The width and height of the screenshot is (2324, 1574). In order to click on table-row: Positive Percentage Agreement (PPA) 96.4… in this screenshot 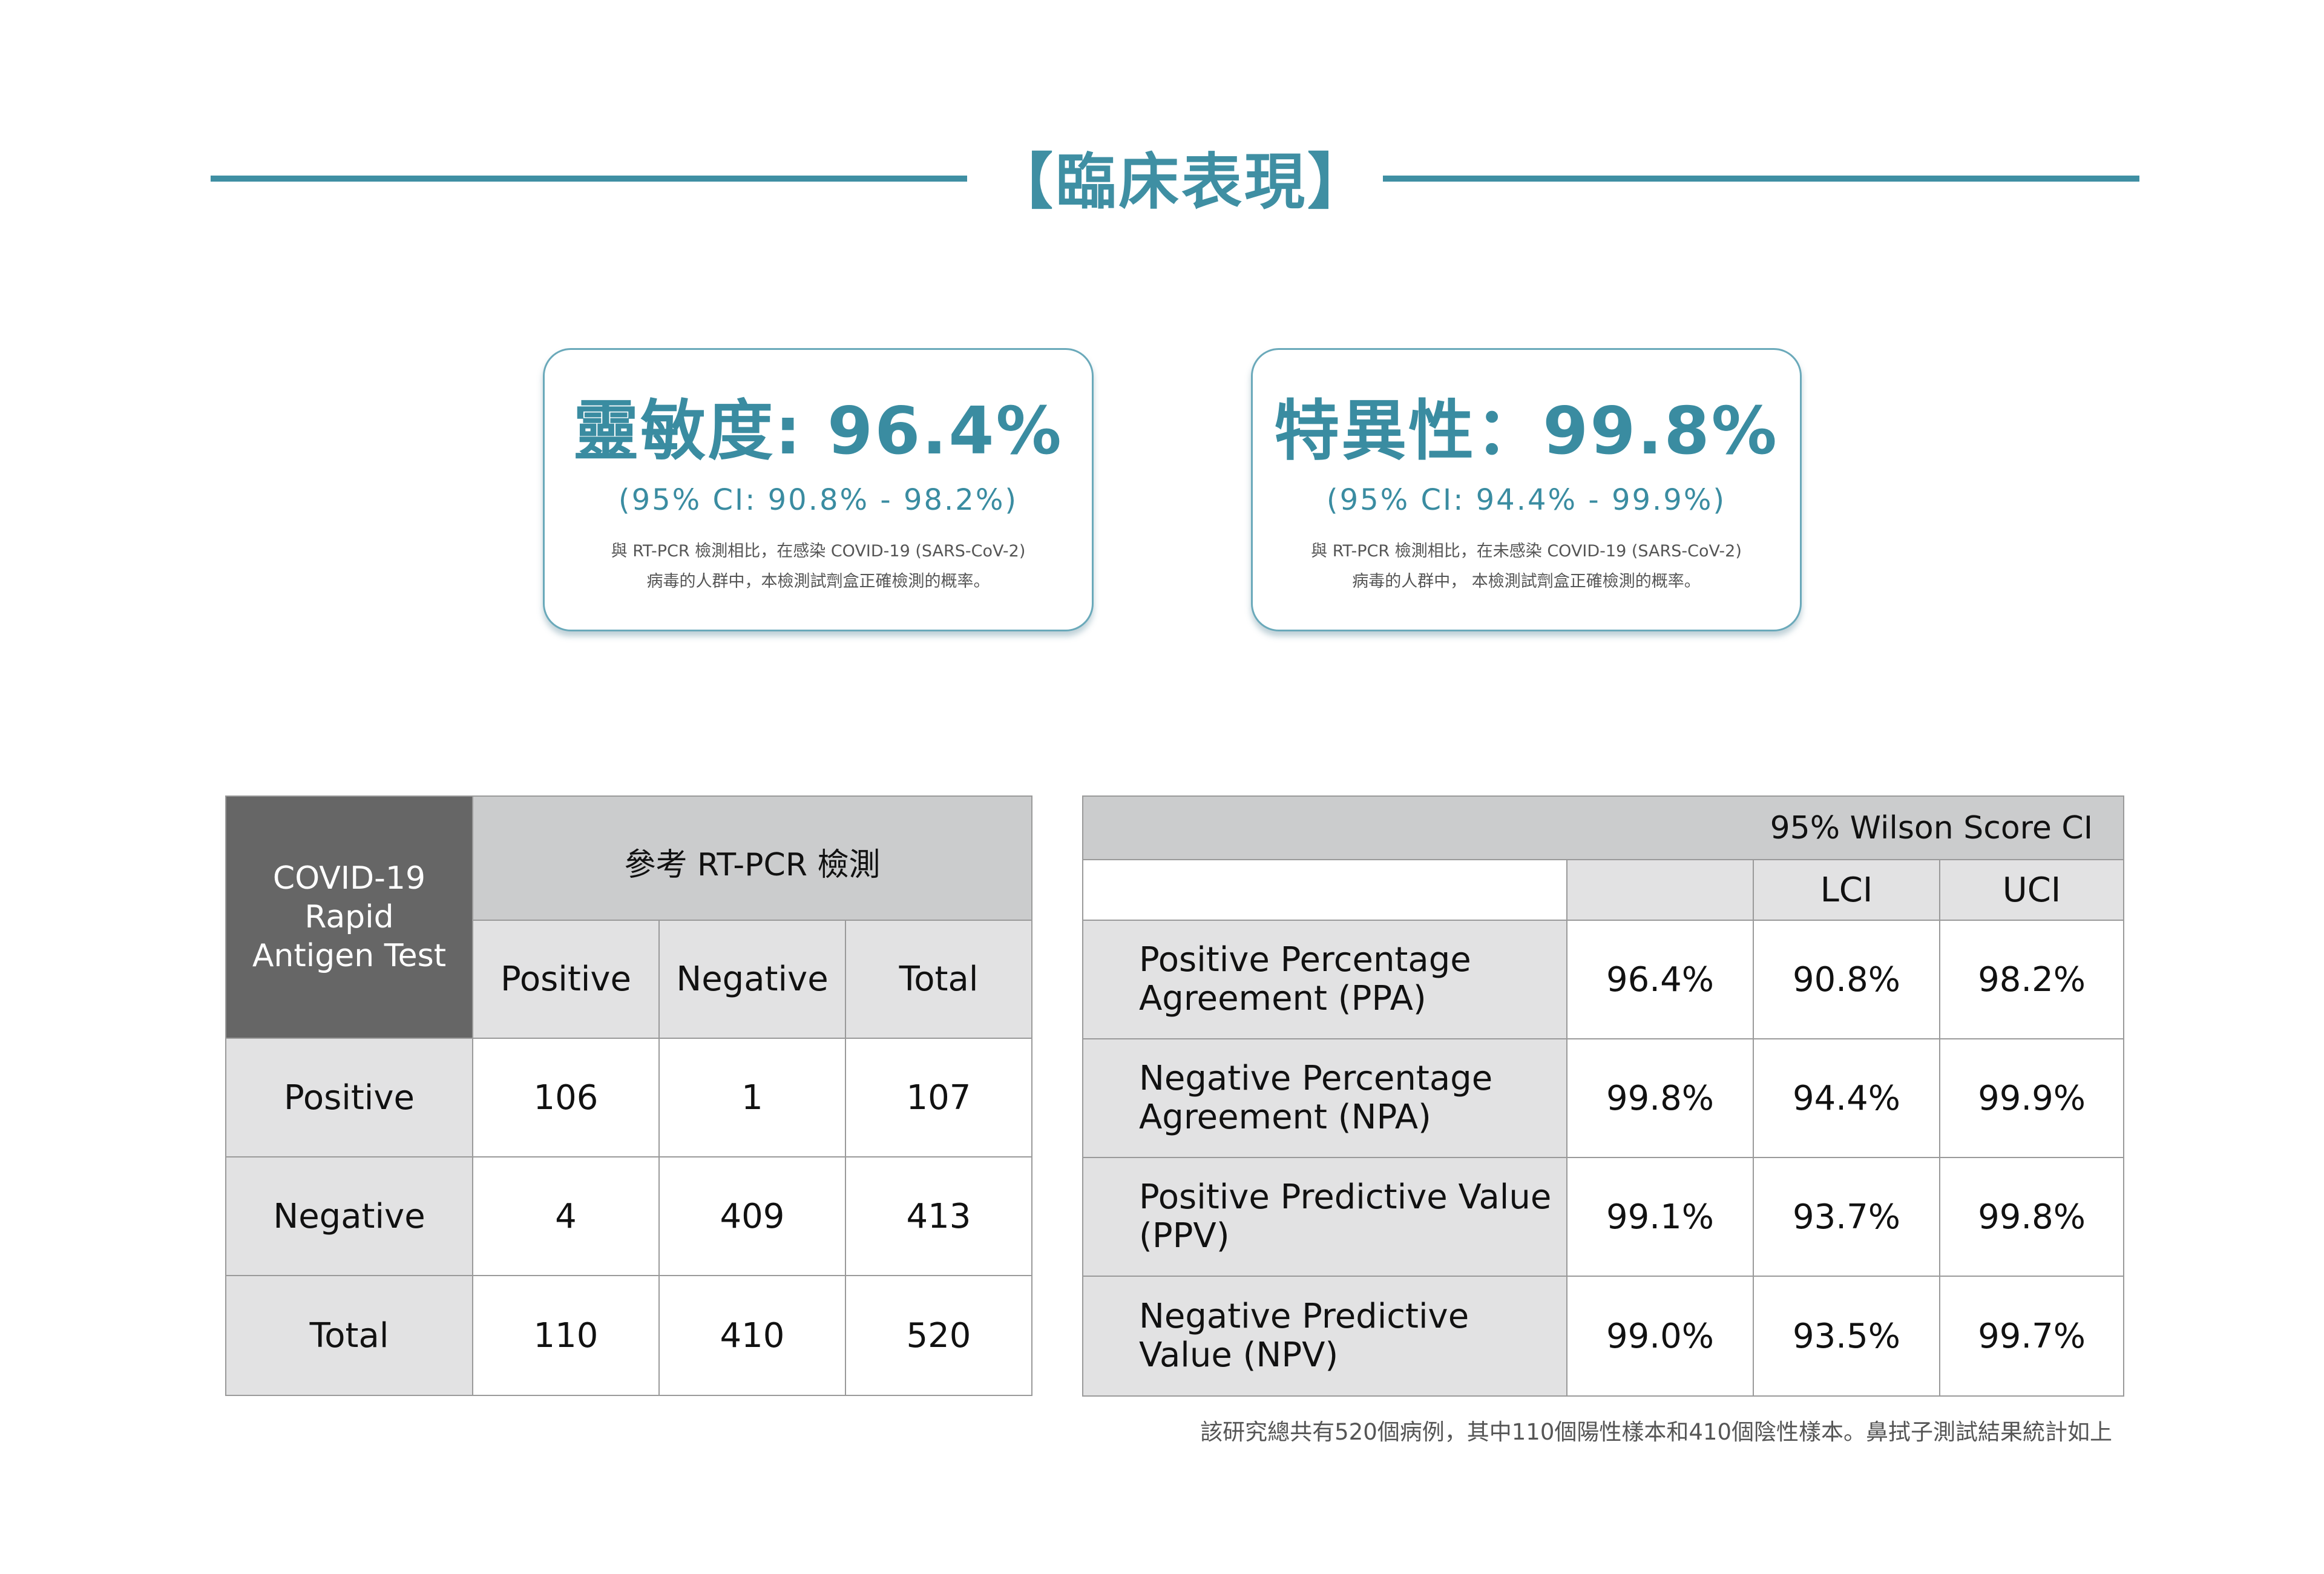, I will do `click(1603, 979)`.